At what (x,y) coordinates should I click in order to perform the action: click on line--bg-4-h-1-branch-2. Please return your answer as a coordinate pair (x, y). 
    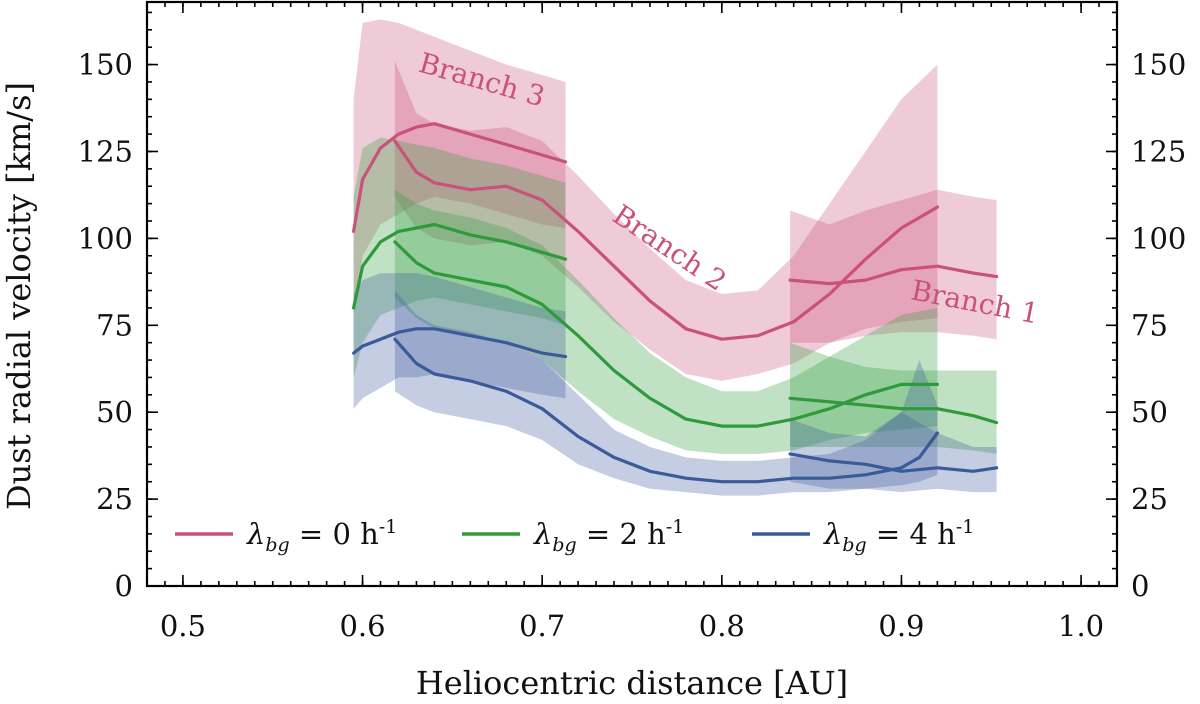
    Looking at the image, I should click on (666, 410).